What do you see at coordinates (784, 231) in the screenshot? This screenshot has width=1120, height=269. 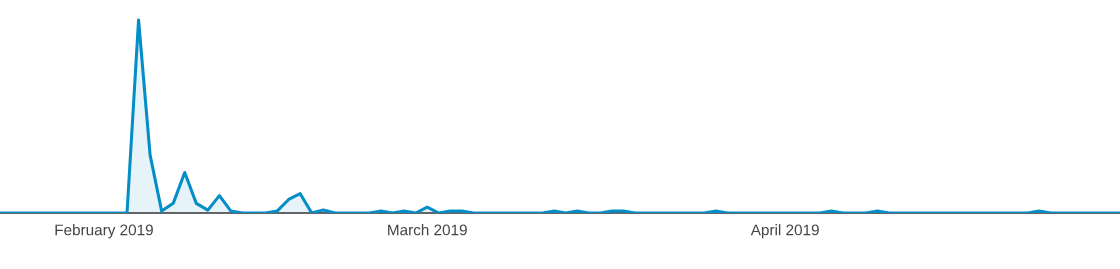 I see `x-tick-label: April 2019` at bounding box center [784, 231].